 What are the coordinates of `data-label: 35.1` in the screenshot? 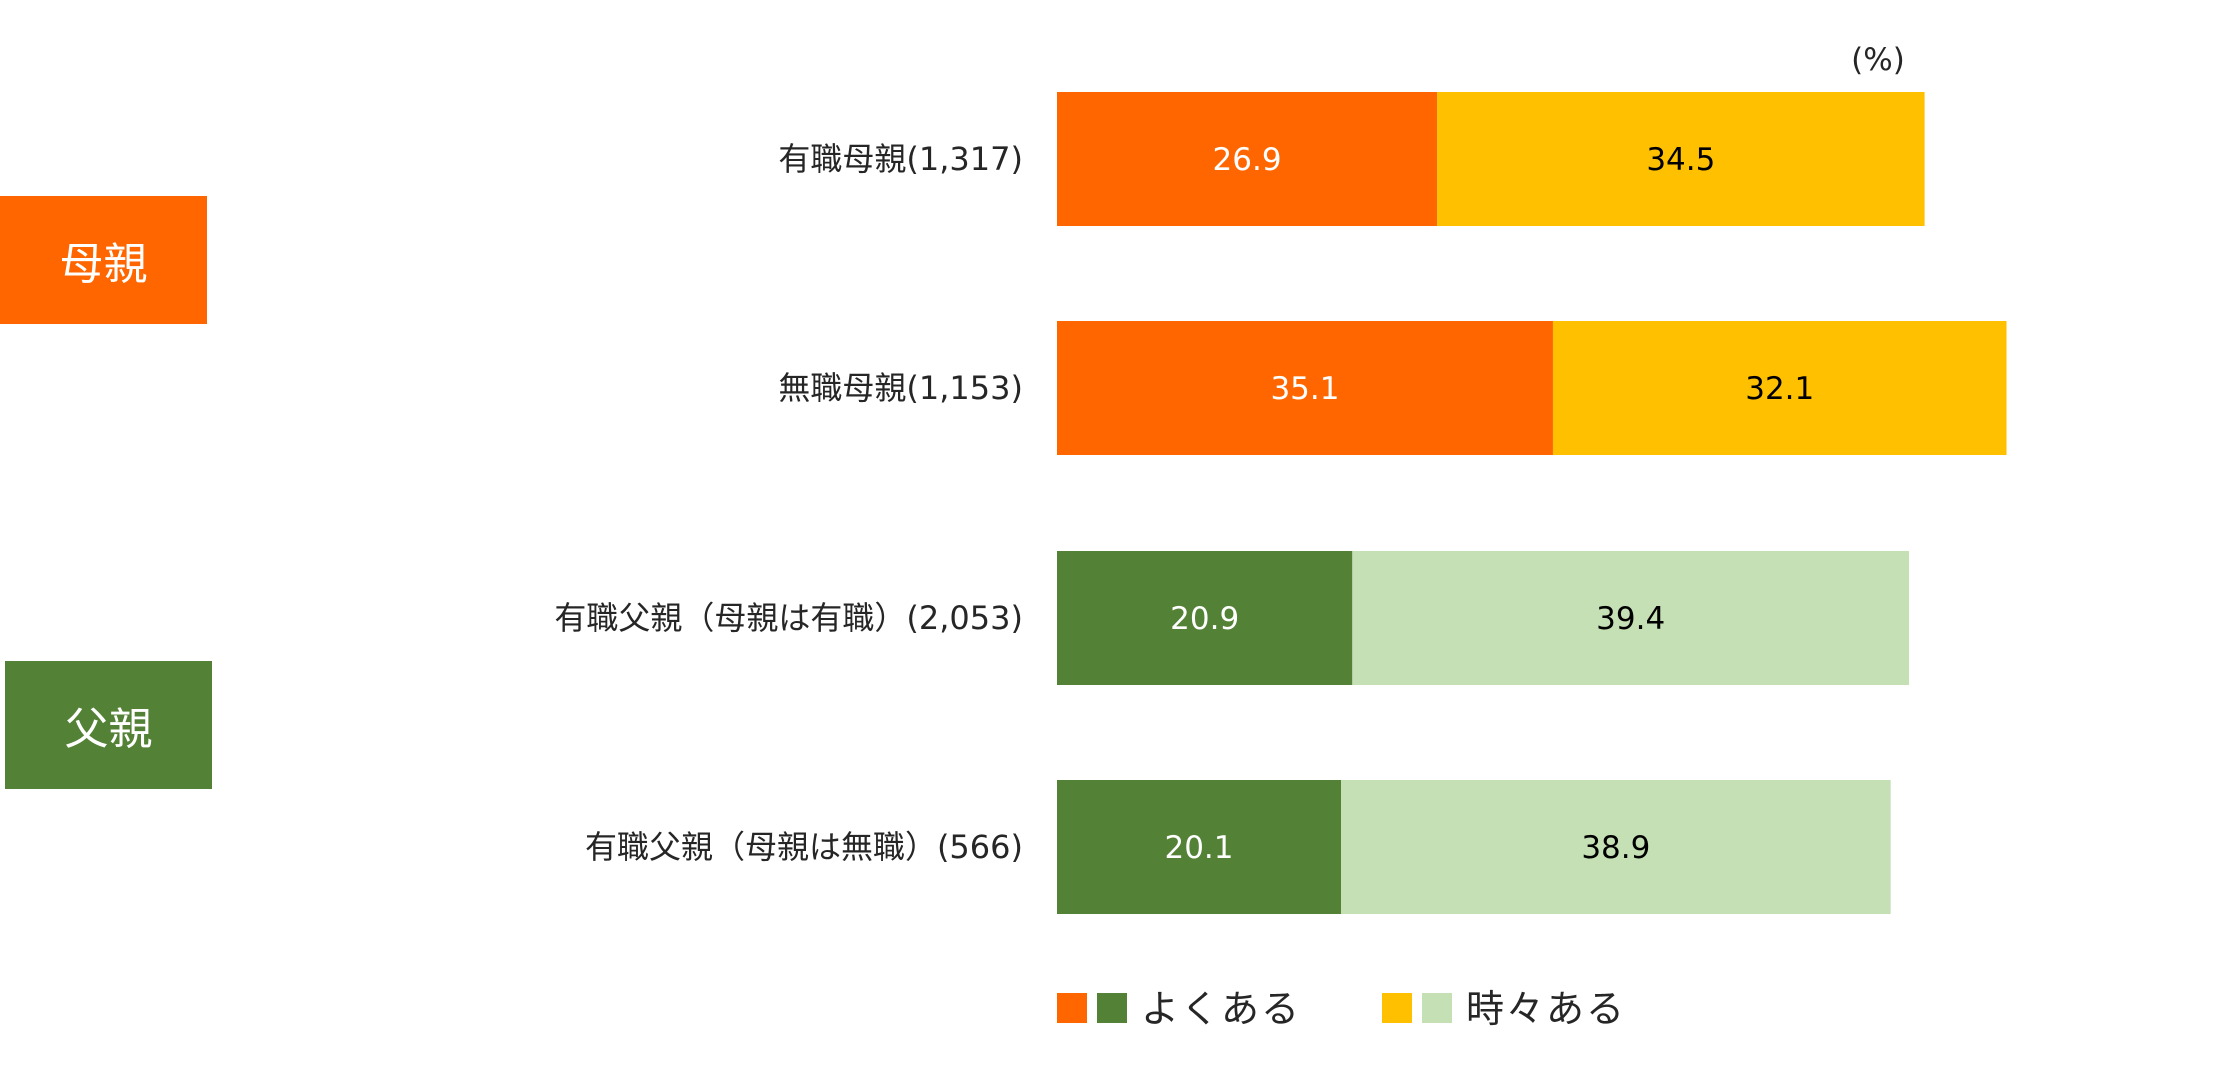 It's located at (1304, 389).